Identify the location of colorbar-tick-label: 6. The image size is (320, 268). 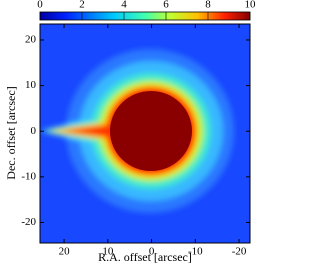
(166, 5).